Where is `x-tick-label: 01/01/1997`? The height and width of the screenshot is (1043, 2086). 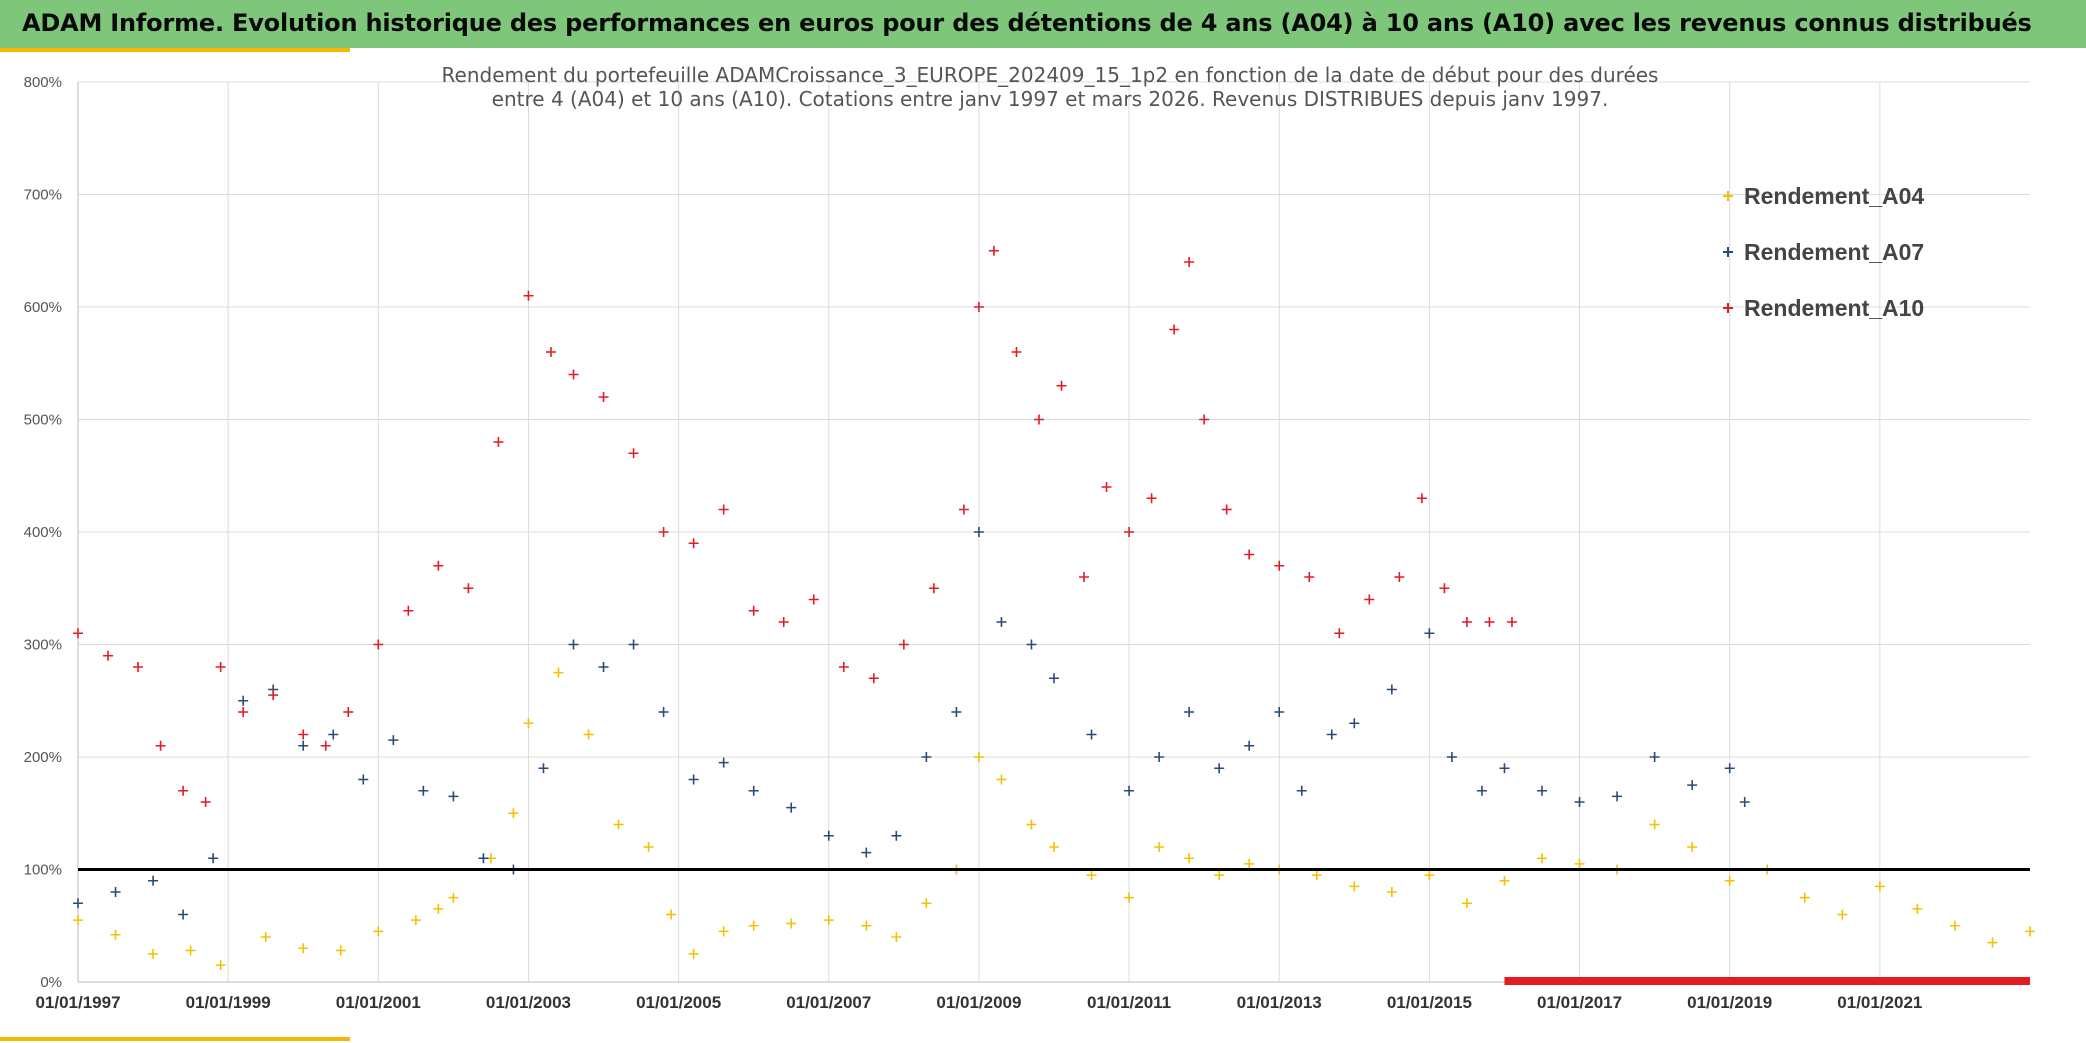
x-tick-label: 01/01/1997 is located at coordinates (77, 1002).